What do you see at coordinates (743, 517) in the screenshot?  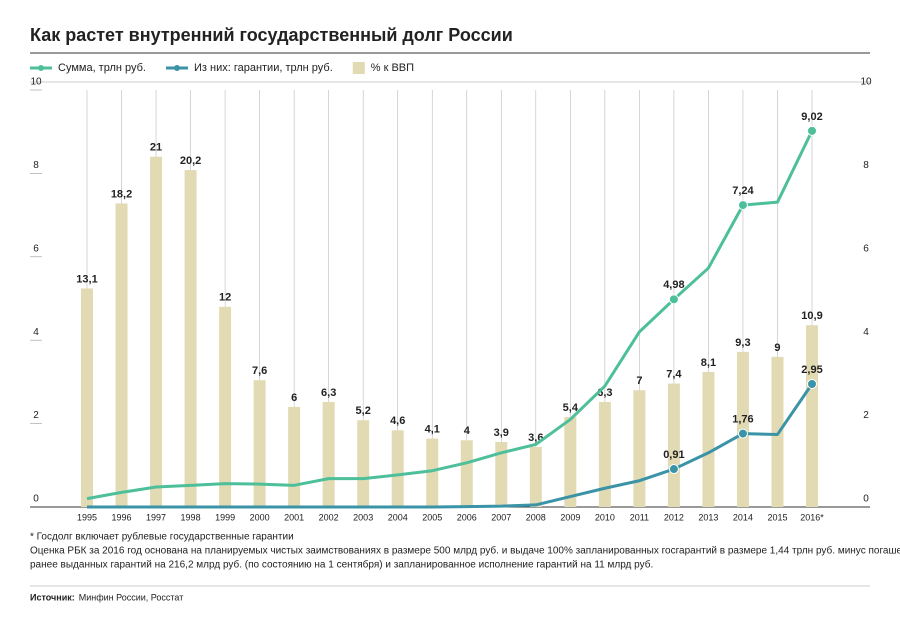 I see `x-tick-label: 2014` at bounding box center [743, 517].